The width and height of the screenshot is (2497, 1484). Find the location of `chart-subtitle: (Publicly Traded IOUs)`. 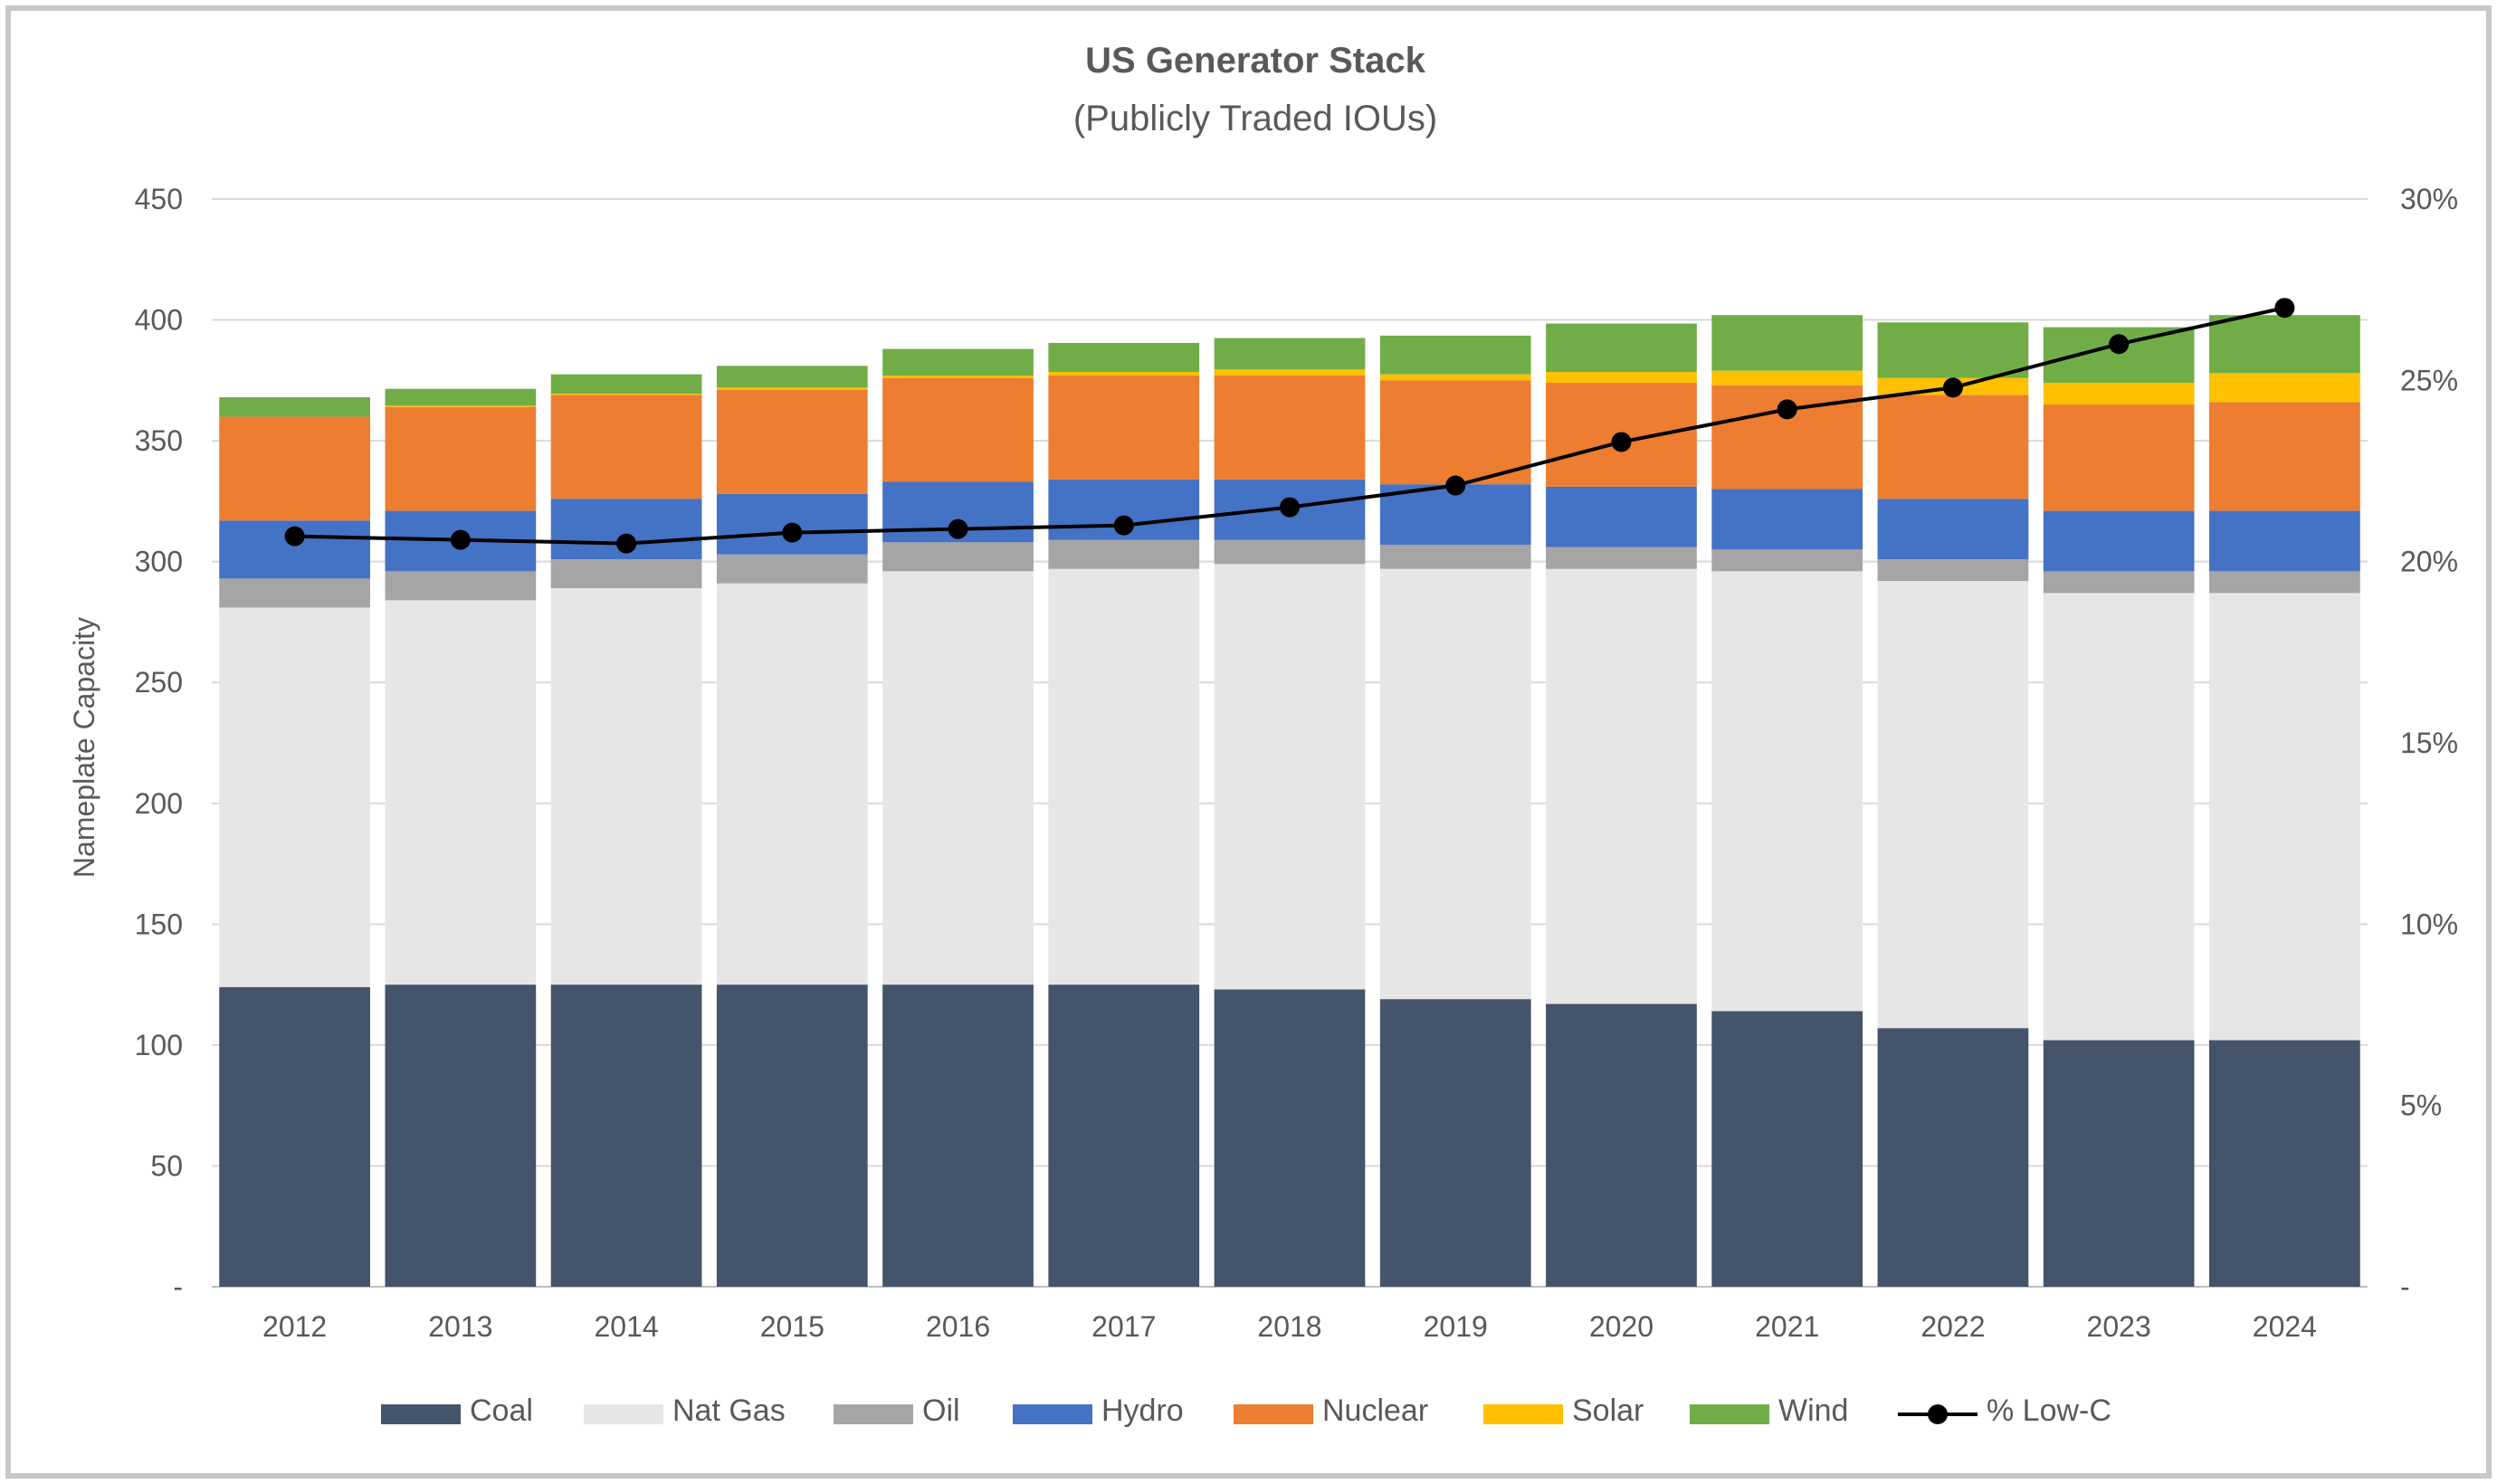

chart-subtitle: (Publicly Traded IOUs) is located at coordinates (1255, 118).